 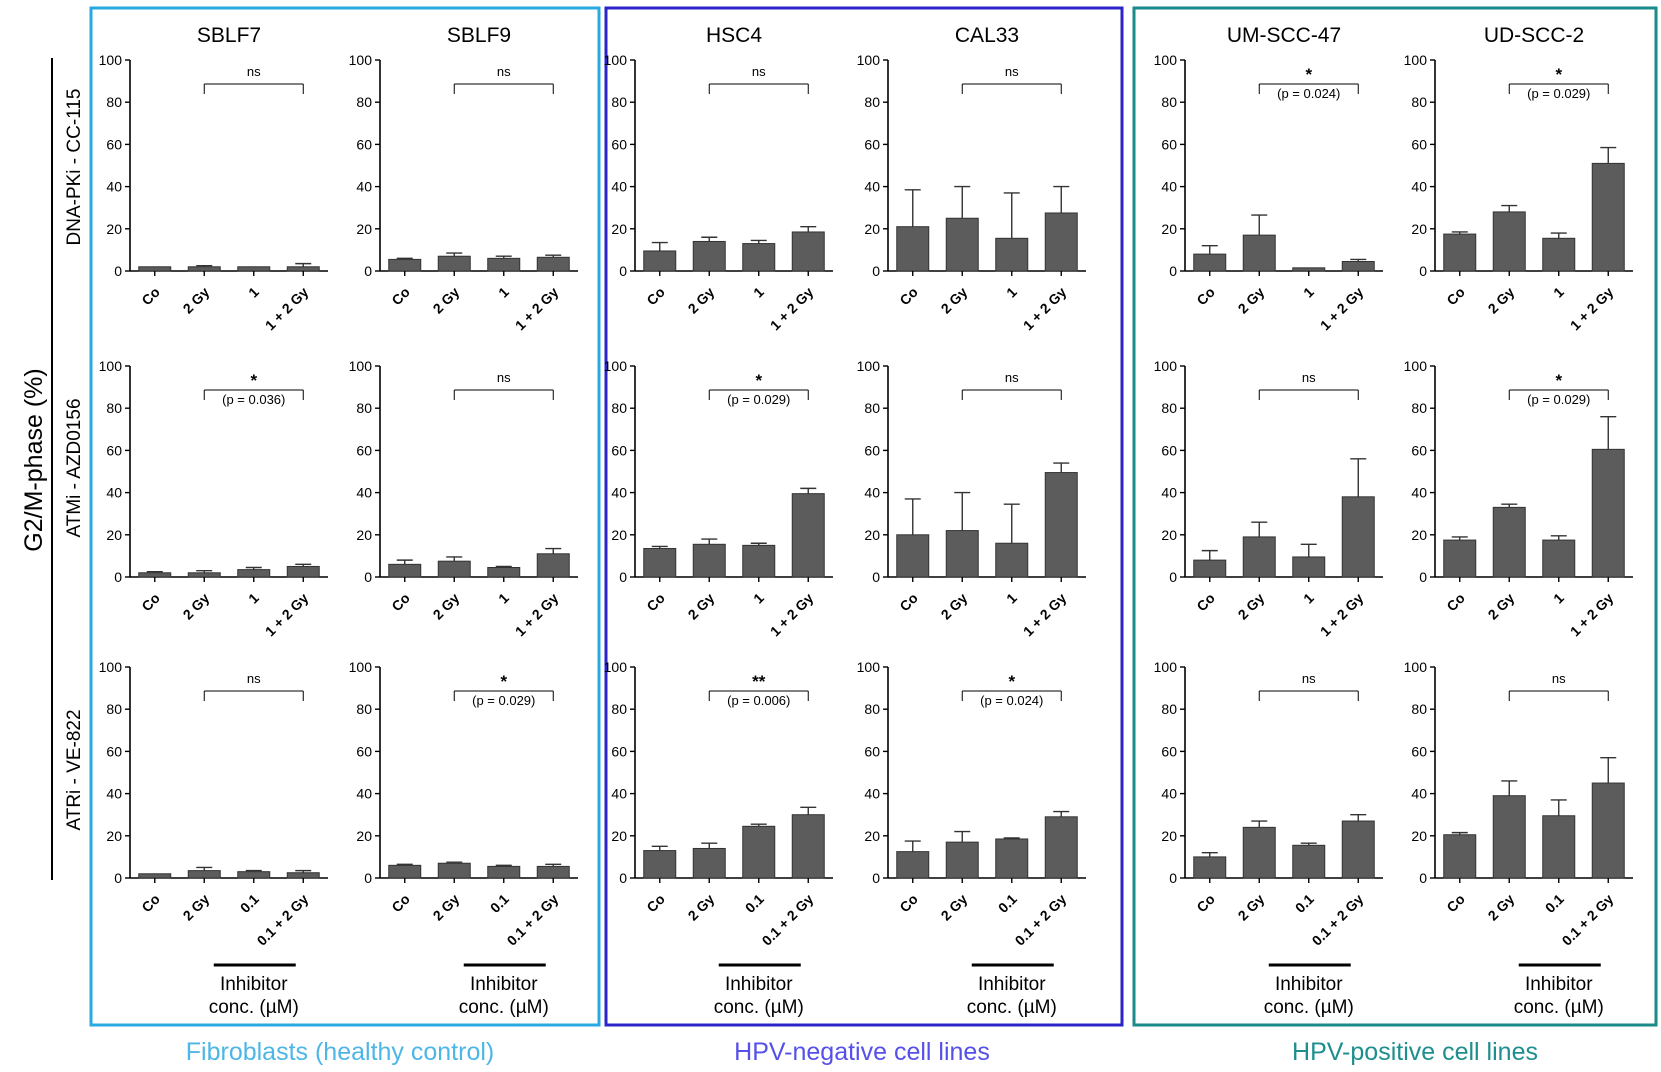 I want to click on significance-label: **, so click(x=759, y=681).